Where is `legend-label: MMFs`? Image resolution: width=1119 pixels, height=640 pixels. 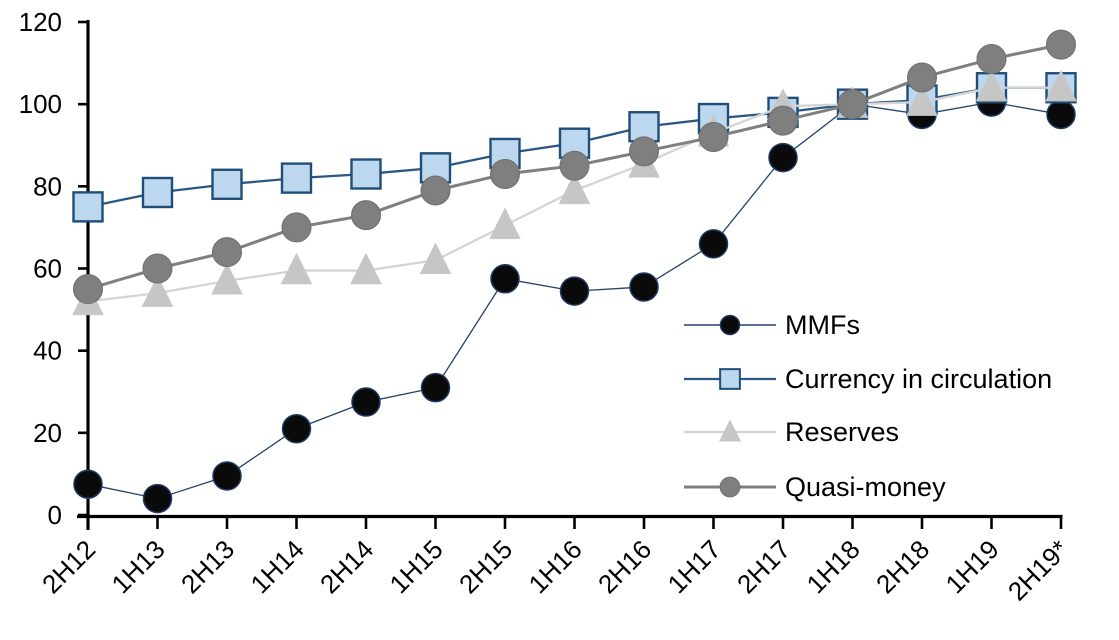
legend-label: MMFs is located at coordinates (822, 325).